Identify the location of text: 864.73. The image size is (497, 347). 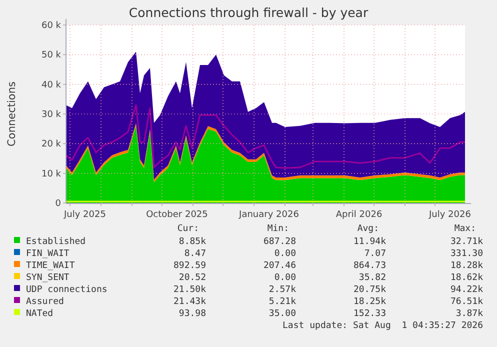
(369, 266).